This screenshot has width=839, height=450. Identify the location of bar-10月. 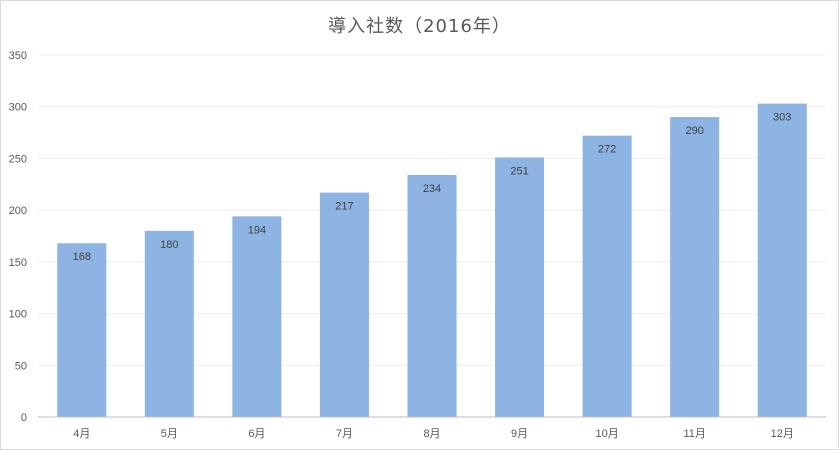
(607, 276).